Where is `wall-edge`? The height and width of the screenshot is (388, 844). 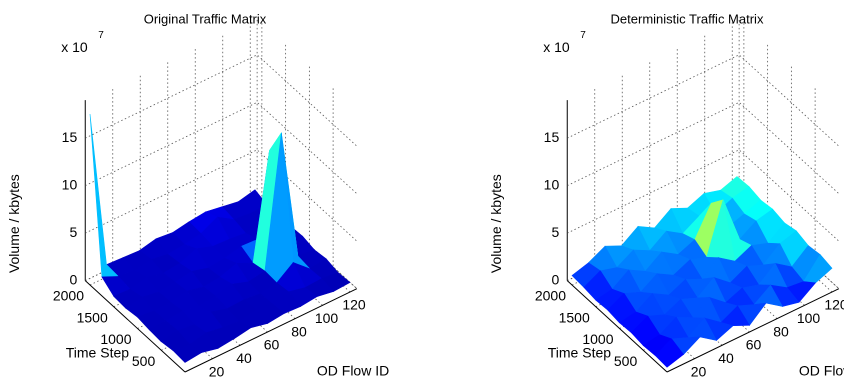 wall-edge is located at coordinates (307, 243).